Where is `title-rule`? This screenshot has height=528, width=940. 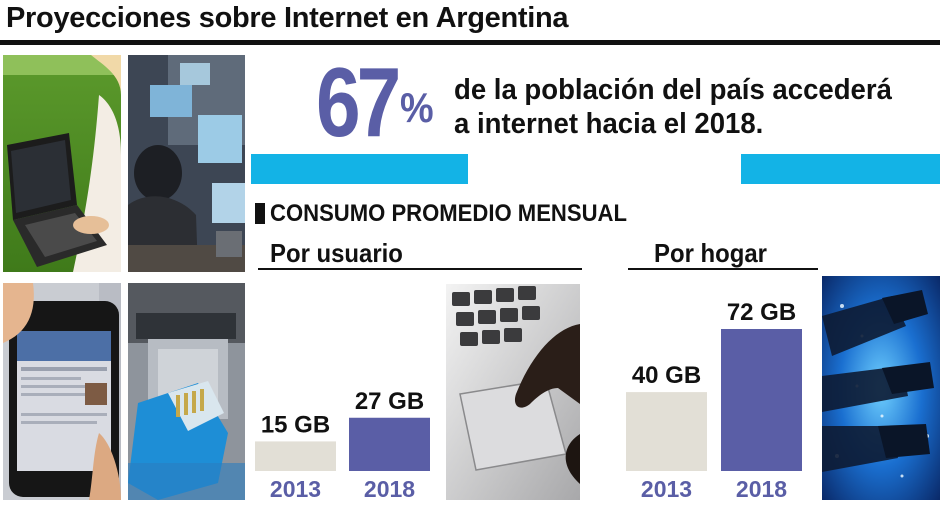 title-rule is located at coordinates (470, 42).